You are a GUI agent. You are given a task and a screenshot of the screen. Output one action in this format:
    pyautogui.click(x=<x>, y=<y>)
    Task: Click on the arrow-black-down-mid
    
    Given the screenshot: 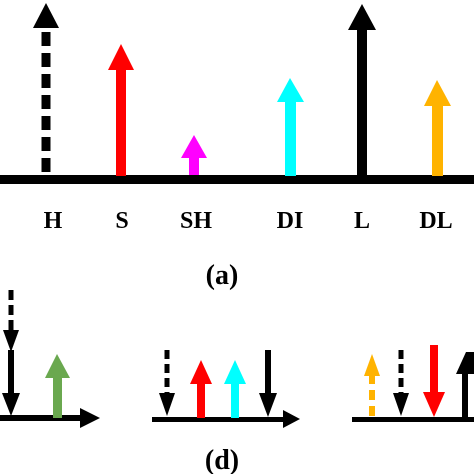 What is the action you would take?
    pyautogui.click(x=268, y=383)
    